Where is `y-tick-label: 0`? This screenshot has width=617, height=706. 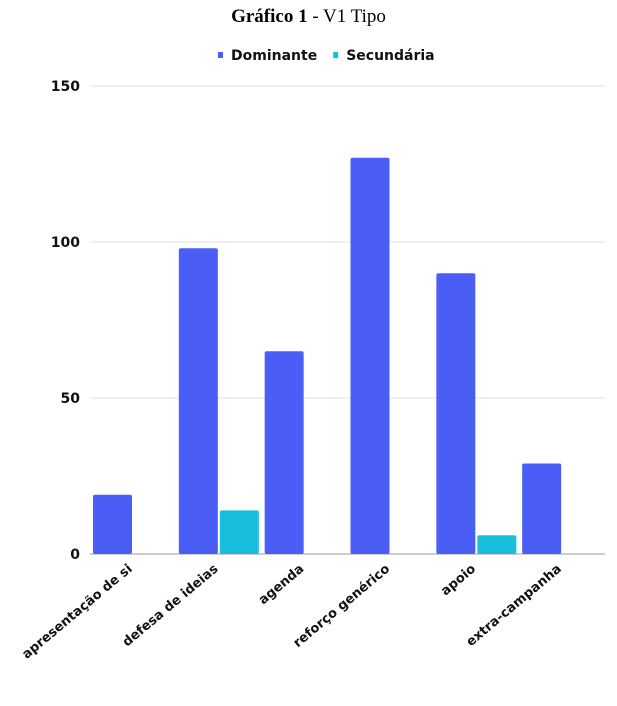 y-tick-label: 0 is located at coordinates (75, 555).